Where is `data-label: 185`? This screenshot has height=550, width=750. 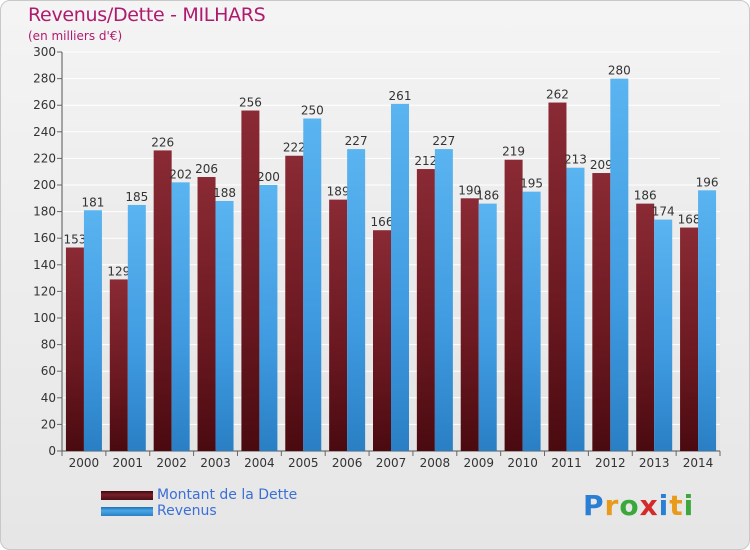 data-label: 185 is located at coordinates (136, 197).